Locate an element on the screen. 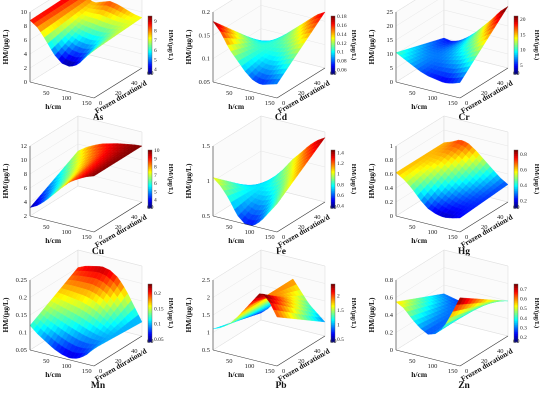 This screenshot has width=550, height=402. h-axis-line is located at coordinates (245, 224).